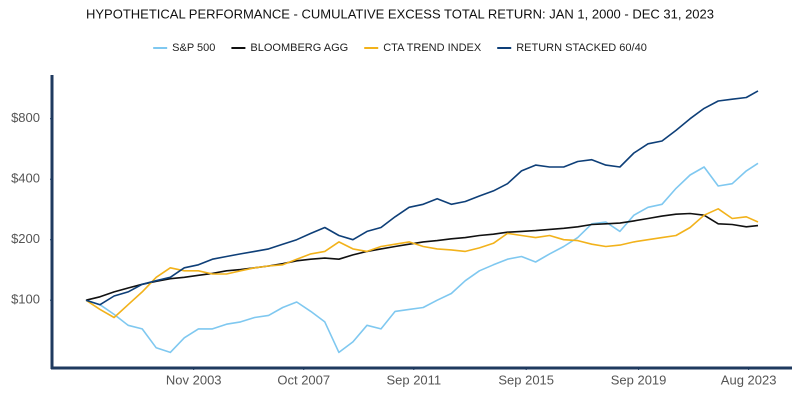 Image resolution: width=800 pixels, height=400 pixels. Describe the element at coordinates (303, 379) in the screenshot. I see `x-tick-label: Oct 2007` at that location.